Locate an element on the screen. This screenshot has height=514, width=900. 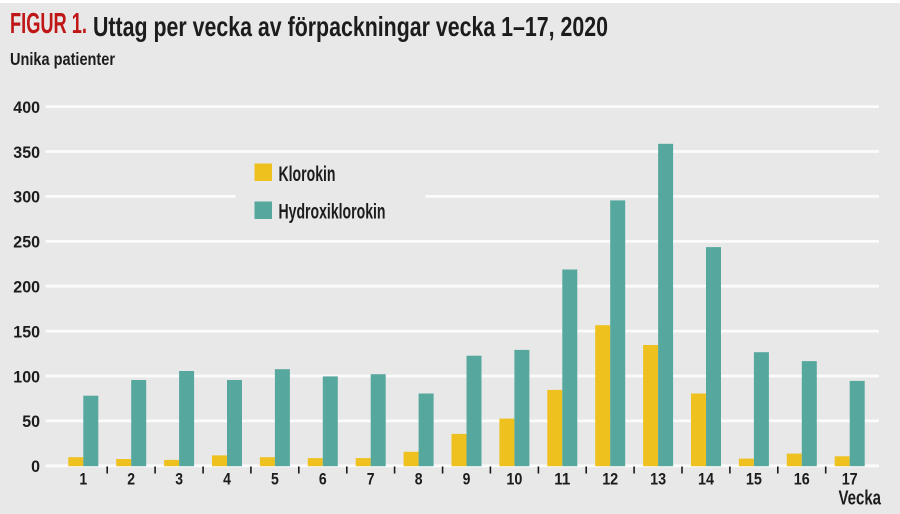
svg-text: 7 is located at coordinates (371, 478).